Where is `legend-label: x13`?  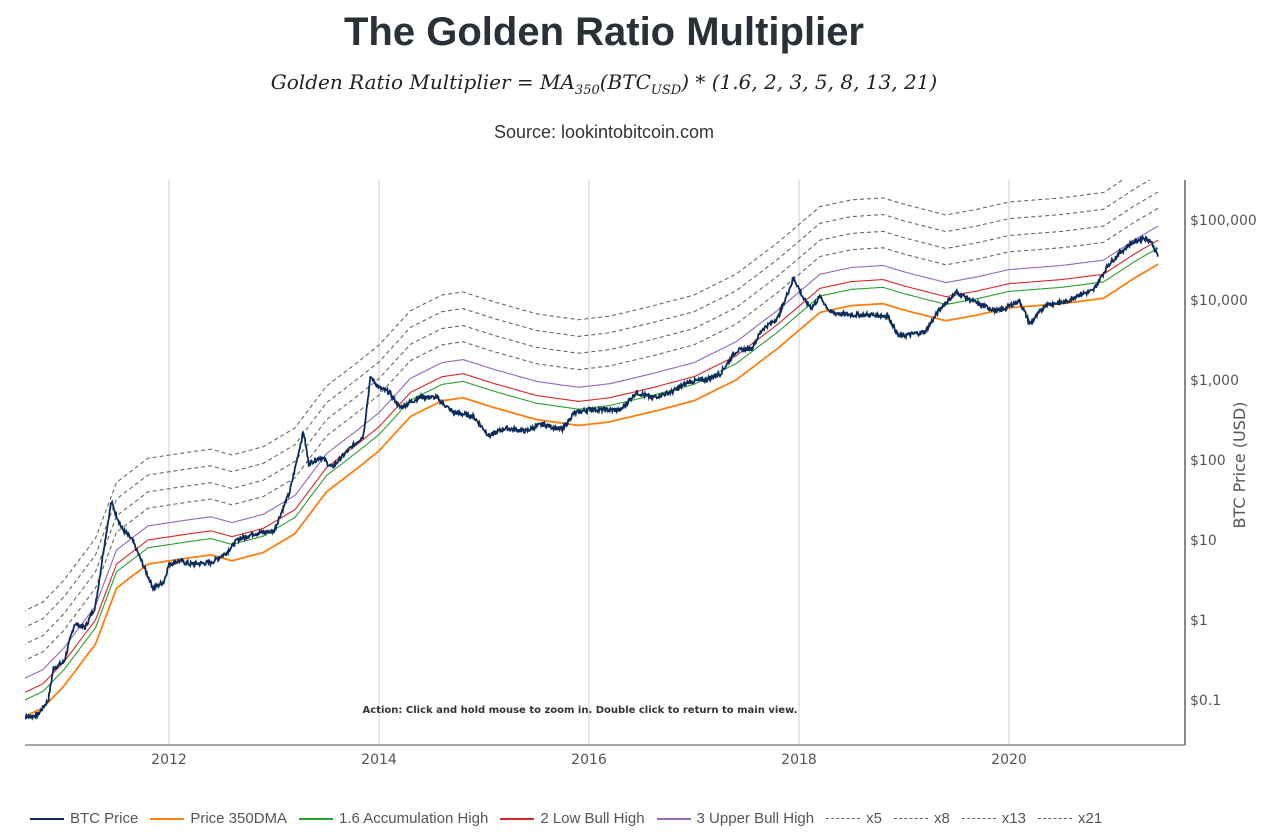 legend-label: x13 is located at coordinates (1013, 818).